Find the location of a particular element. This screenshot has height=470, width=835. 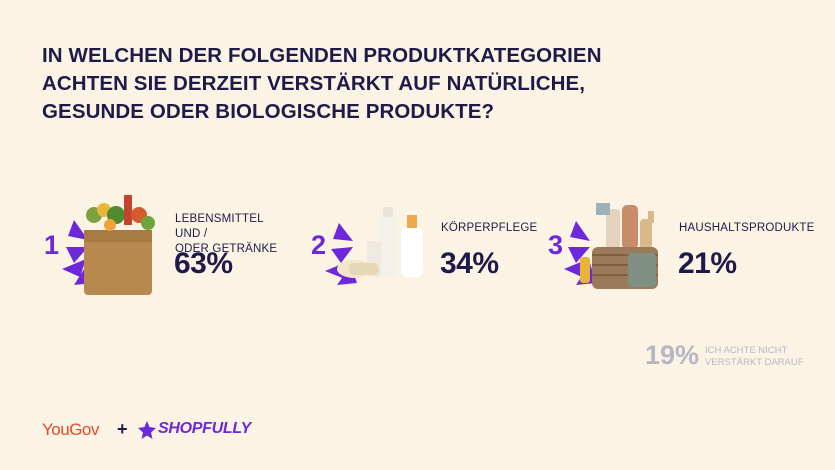

rank-number: 2 is located at coordinates (319, 245).